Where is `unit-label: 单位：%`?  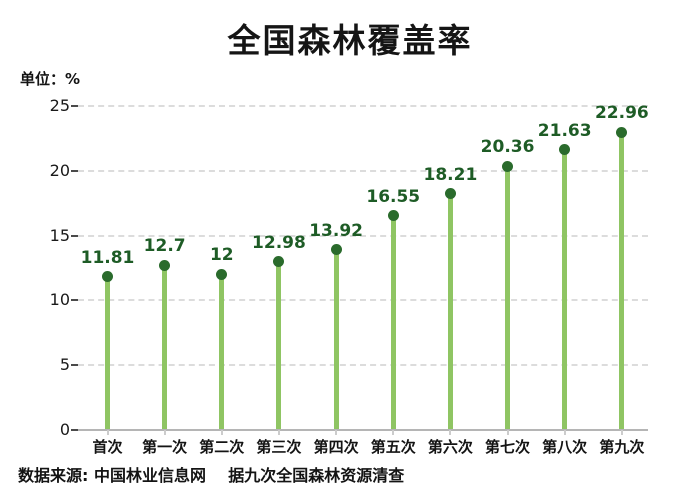 unit-label: 单位：% is located at coordinates (50, 79).